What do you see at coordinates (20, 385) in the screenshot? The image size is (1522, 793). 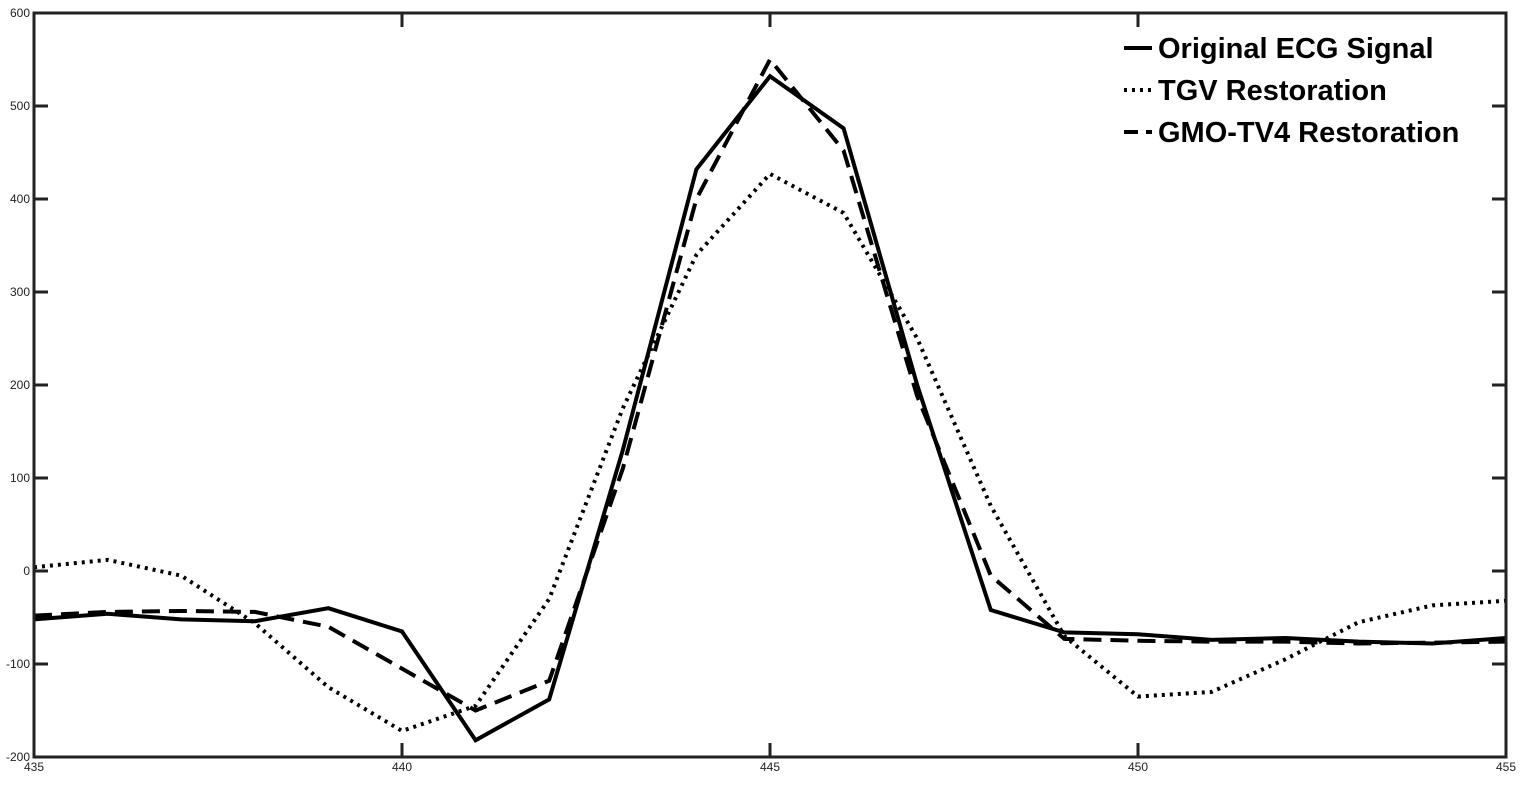 I see `y-tick-label: 200` at bounding box center [20, 385].